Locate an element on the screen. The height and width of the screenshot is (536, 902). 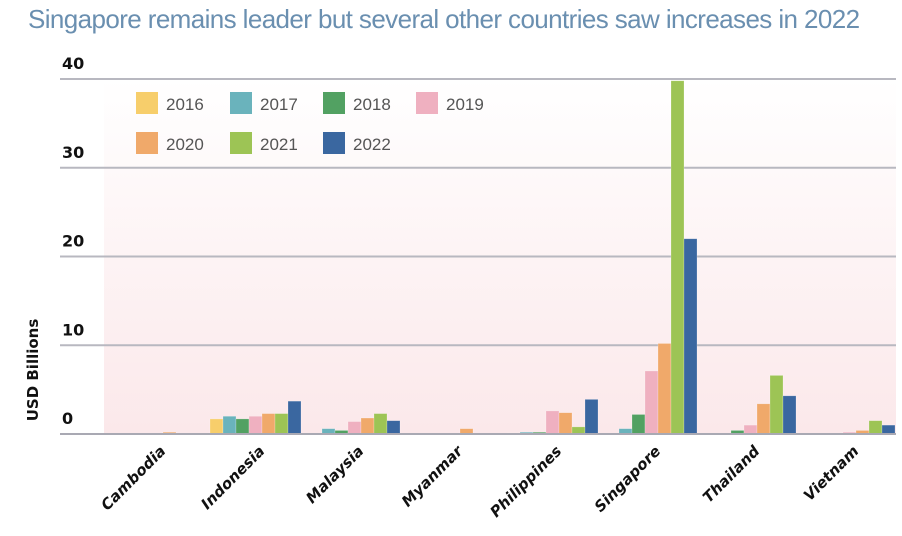
bar-2020-thailand is located at coordinates (763, 419).